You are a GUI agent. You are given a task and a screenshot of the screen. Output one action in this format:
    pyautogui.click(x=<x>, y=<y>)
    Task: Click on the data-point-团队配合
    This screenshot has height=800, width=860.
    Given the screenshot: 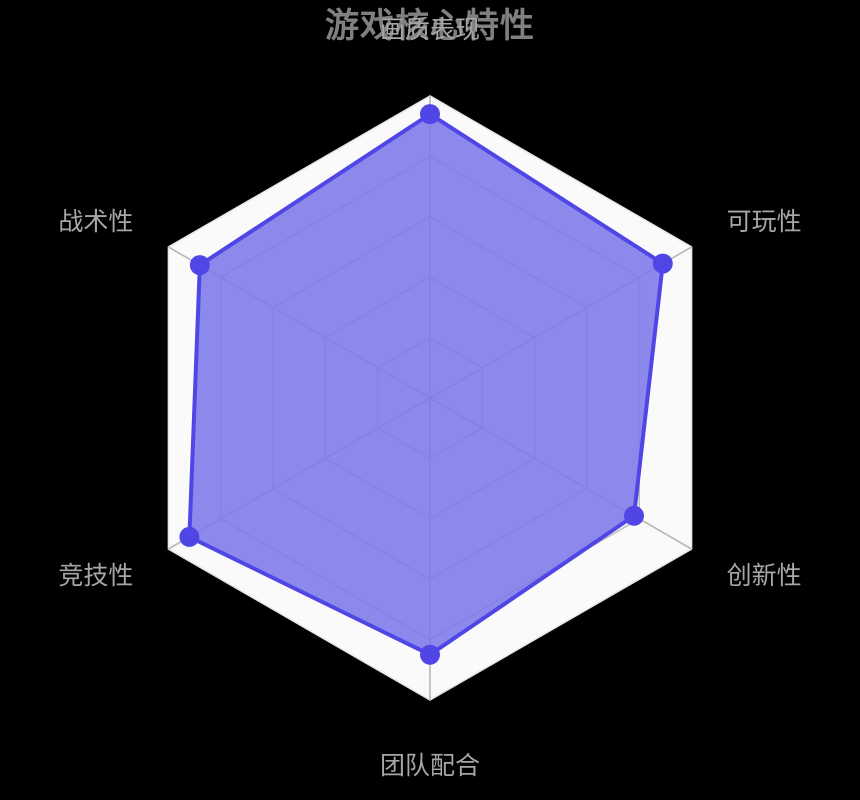 What is the action you would take?
    pyautogui.click(x=430, y=654)
    